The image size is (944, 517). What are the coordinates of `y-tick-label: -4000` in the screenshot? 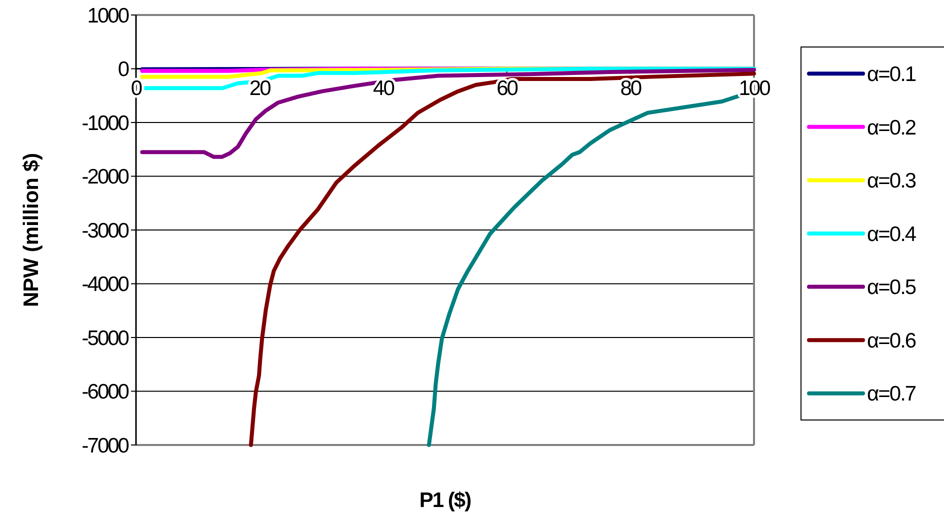 It's located at (105, 284).